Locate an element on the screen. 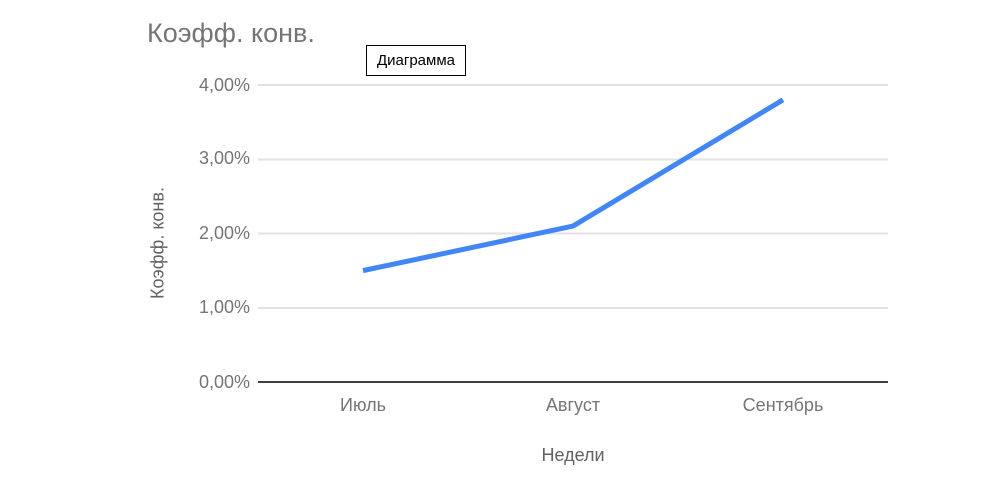  y-tick-label: 4,00% is located at coordinates (224, 85).